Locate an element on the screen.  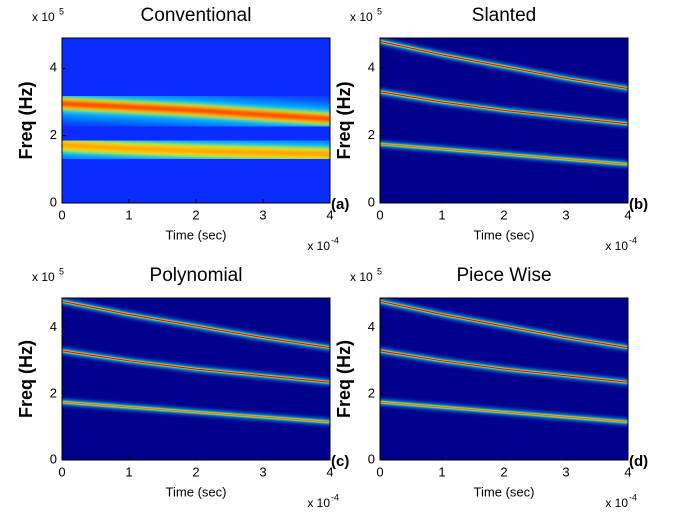
panel-title: Conventional is located at coordinates (196, 15).